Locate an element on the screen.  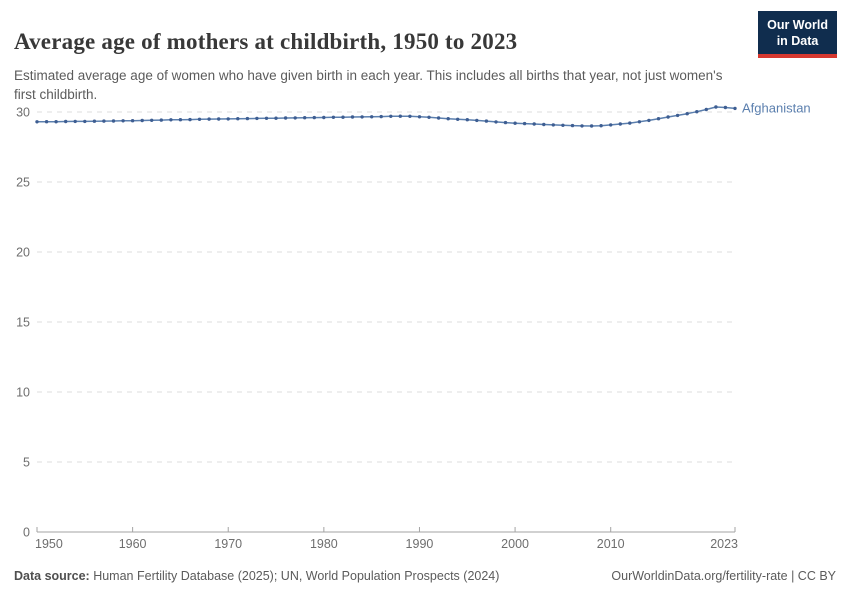
owid-logo: Our World in Data is located at coordinates (797, 34).